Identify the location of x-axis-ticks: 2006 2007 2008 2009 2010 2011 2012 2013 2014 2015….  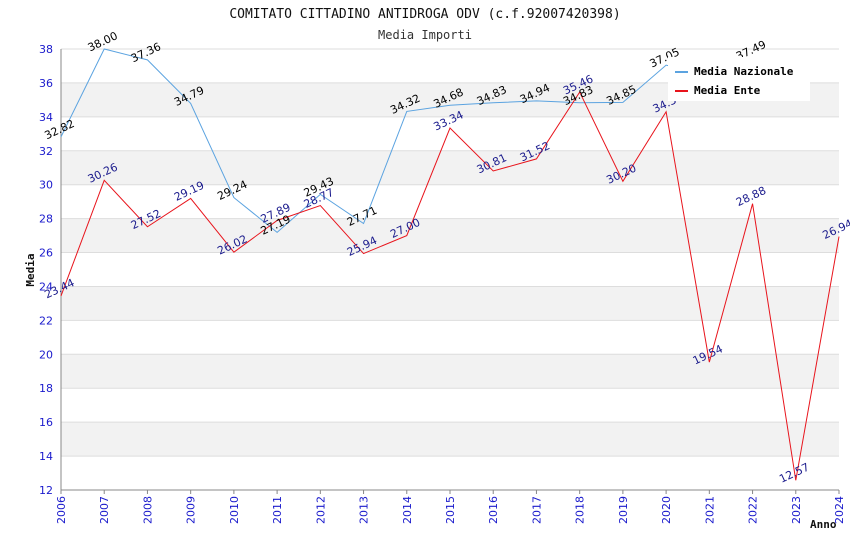
(450, 507).